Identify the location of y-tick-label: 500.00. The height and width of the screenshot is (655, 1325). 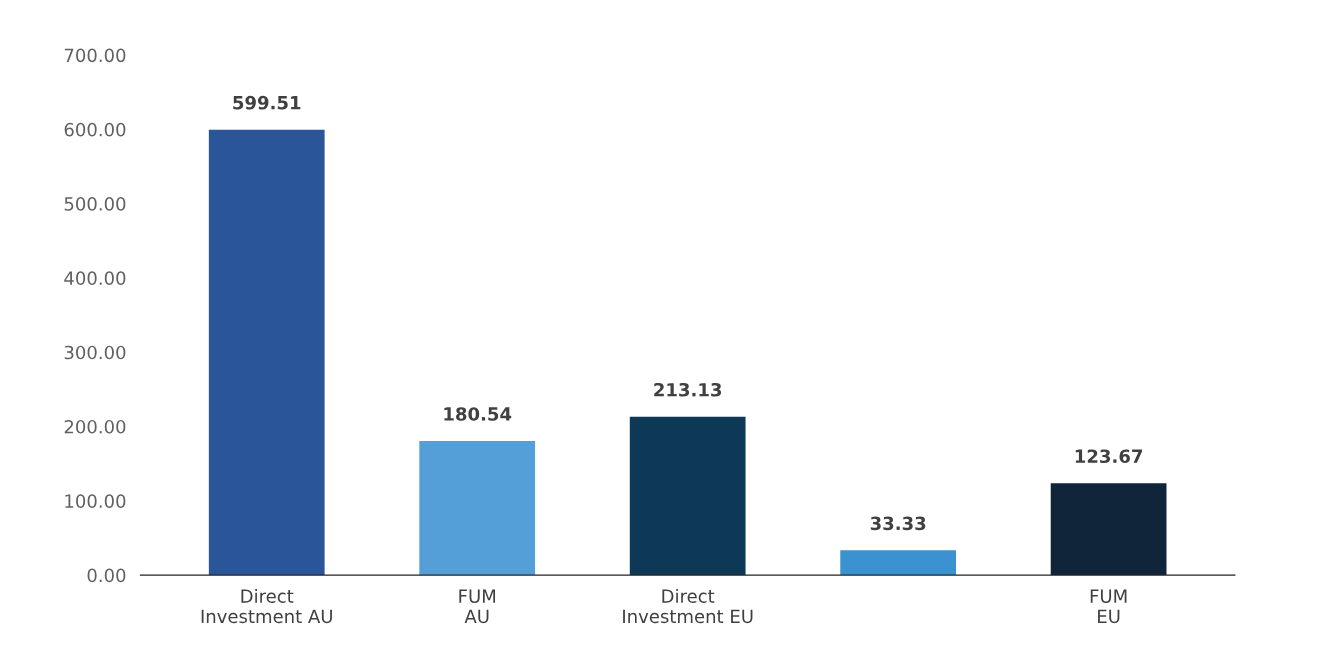
(95, 204).